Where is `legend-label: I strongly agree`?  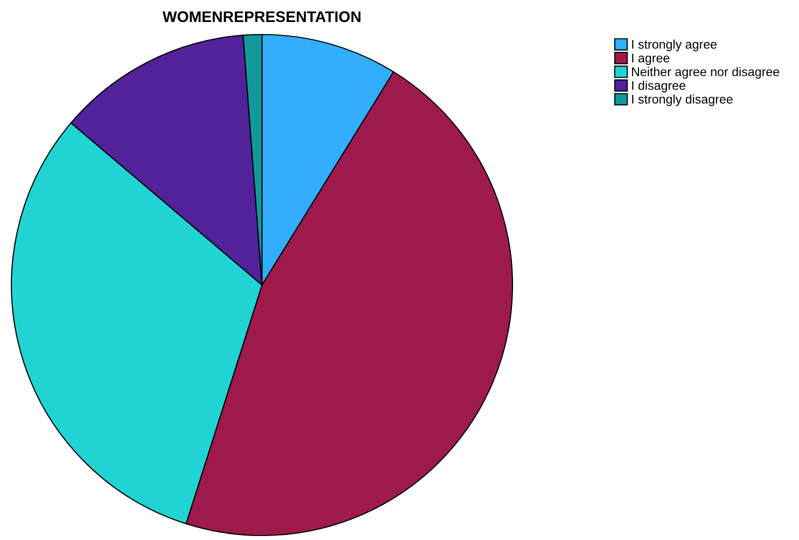
legend-label: I strongly agree is located at coordinates (674, 46).